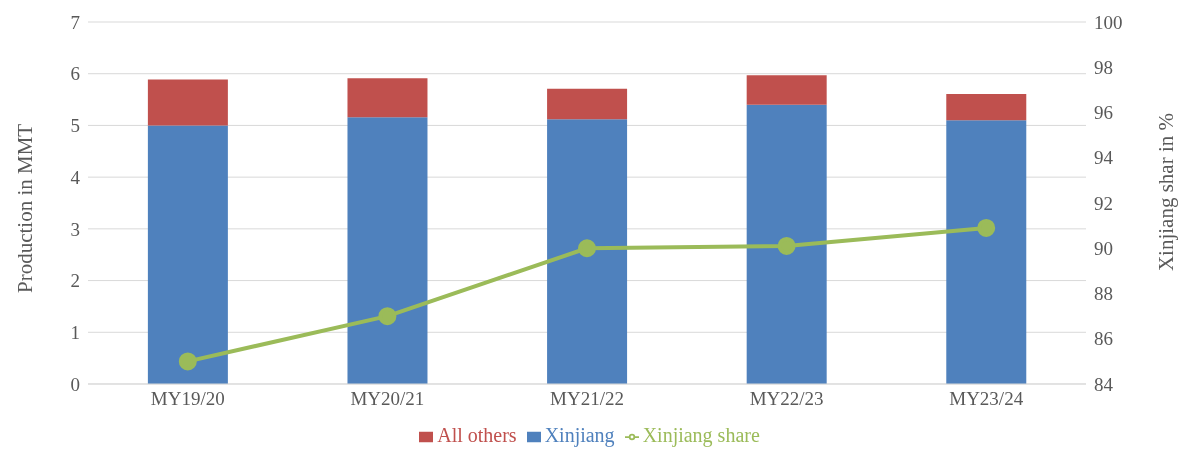 The width and height of the screenshot is (1189, 468). Describe the element at coordinates (701, 435) in the screenshot. I see `legend-label: Xinjiang share` at that location.